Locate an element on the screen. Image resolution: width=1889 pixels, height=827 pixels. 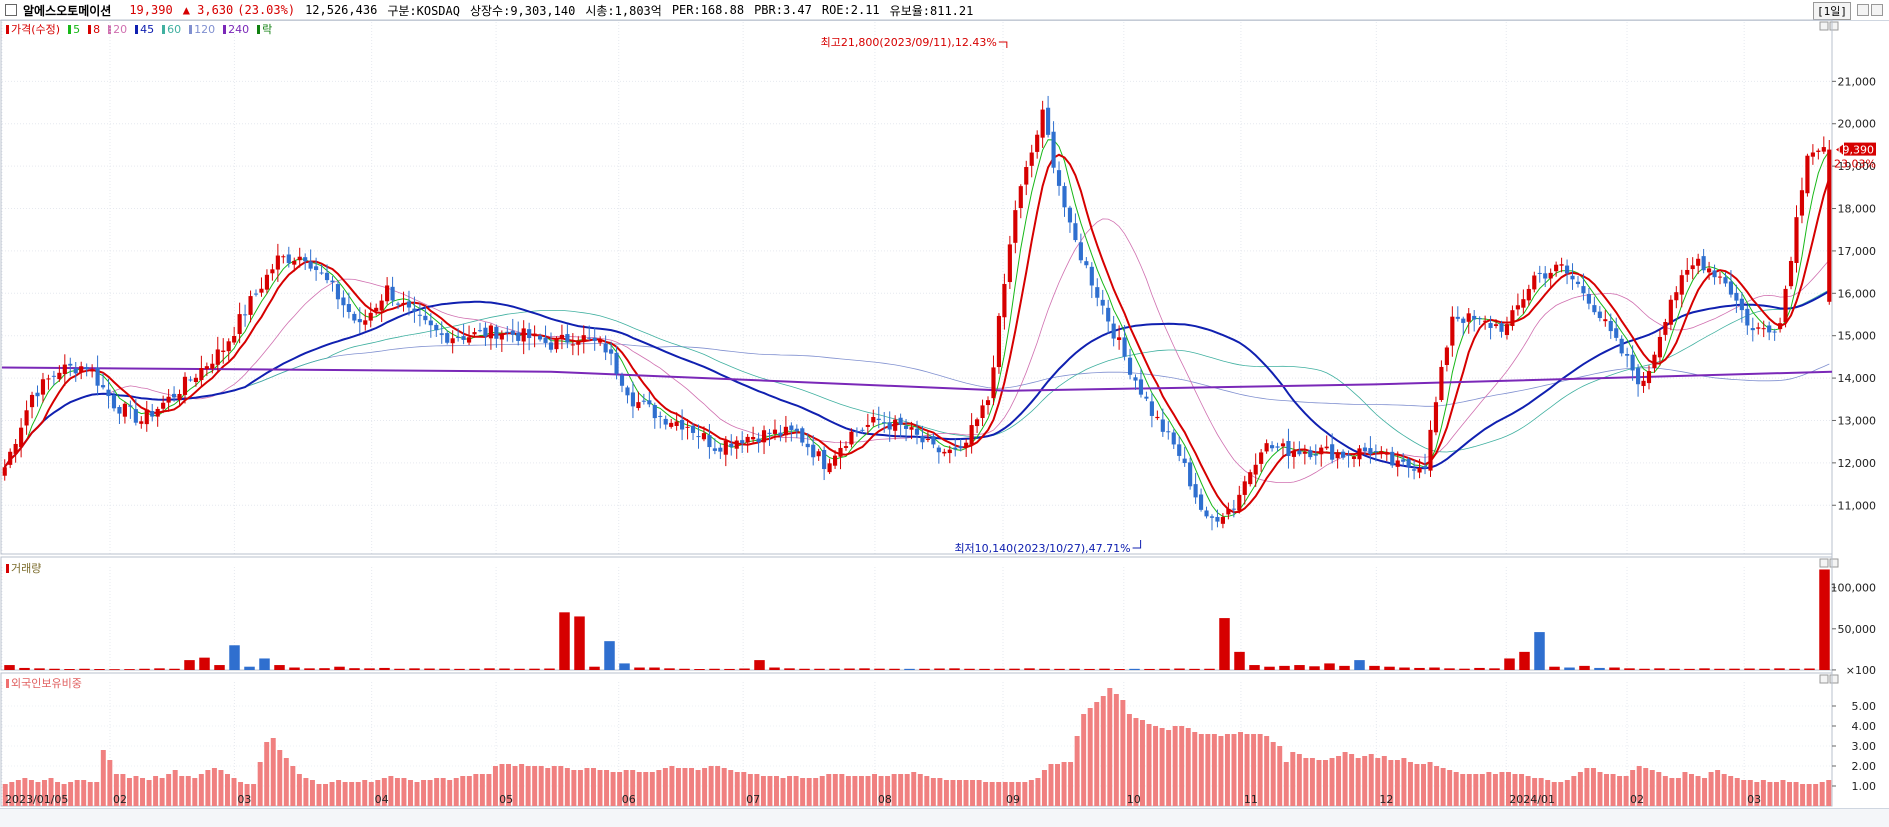
toggle-checkbox is located at coordinates (11, 10).